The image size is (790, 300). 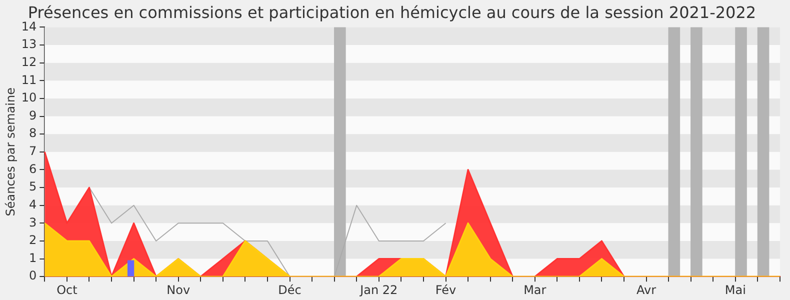 What do you see at coordinates (33, 115) in the screenshot?
I see `y-tick-label: 9` at bounding box center [33, 115].